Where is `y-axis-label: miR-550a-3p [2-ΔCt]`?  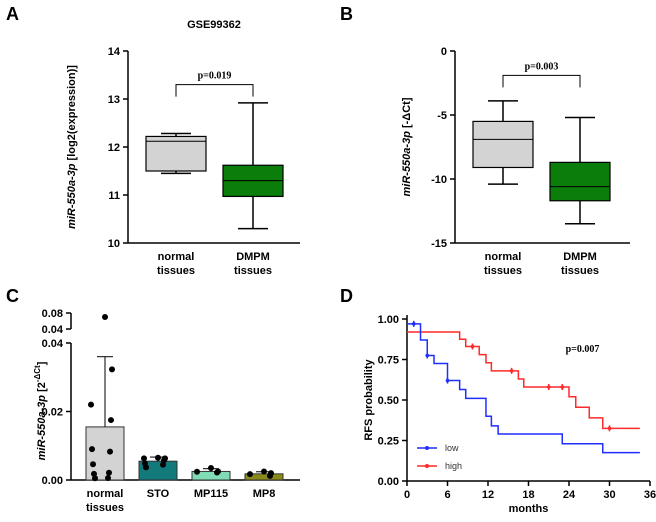
y-axis-label: miR-550a-3p [2-ΔCt] is located at coordinates (40, 410).